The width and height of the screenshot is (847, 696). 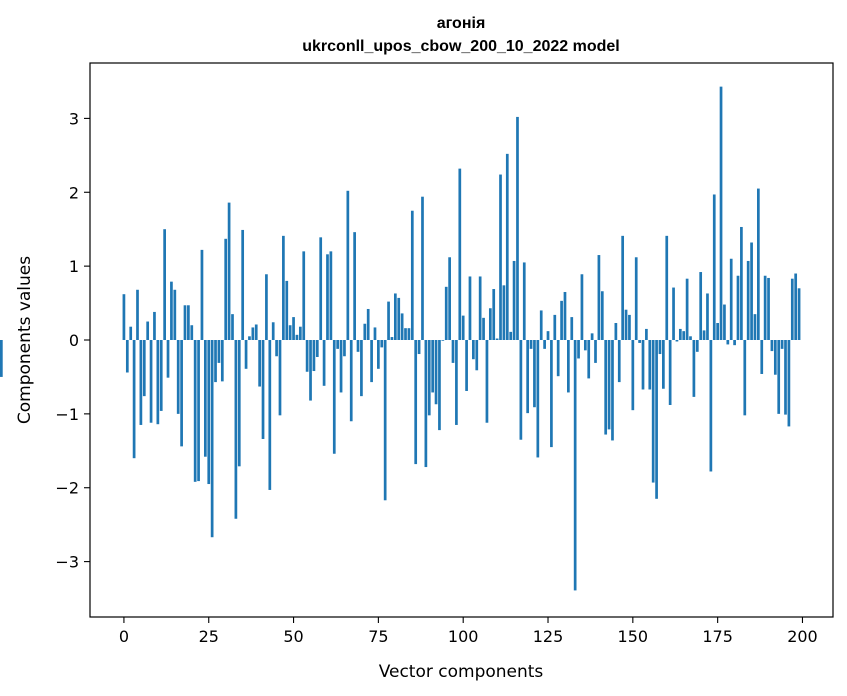 What do you see at coordinates (717, 636) in the screenshot?
I see `x-tick-label: 175` at bounding box center [717, 636].